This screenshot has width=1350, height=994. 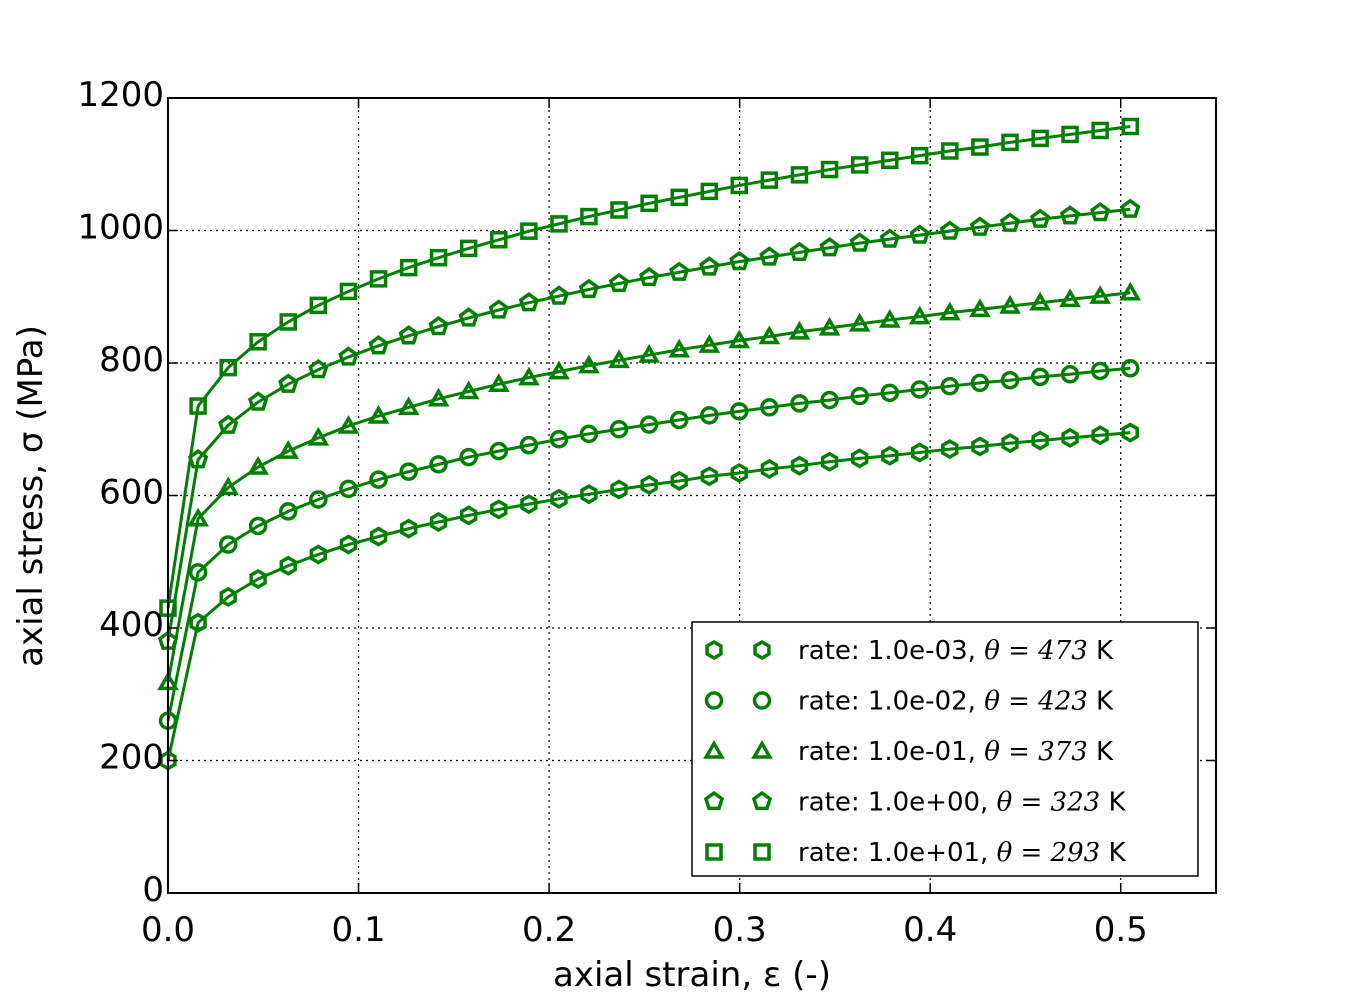 What do you see at coordinates (131, 625) in the screenshot?
I see `y-tick-label: 400` at bounding box center [131, 625].